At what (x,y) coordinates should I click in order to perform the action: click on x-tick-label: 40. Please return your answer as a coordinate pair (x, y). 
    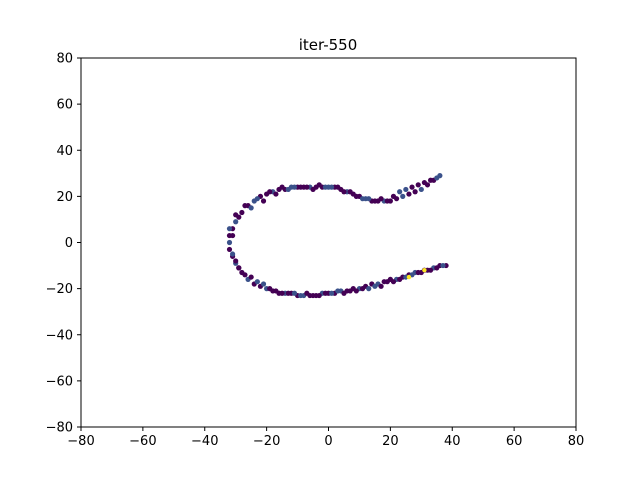
    Looking at the image, I should click on (452, 441).